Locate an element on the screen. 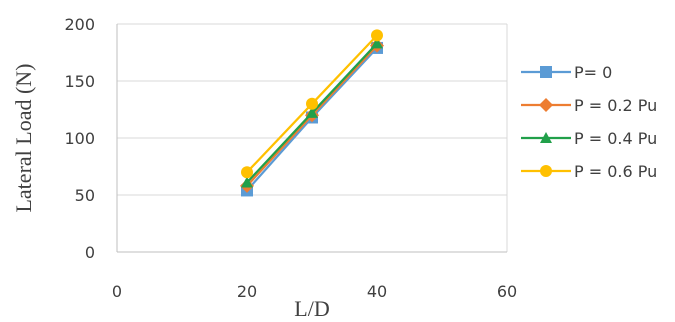  legend-item: P= 0 is located at coordinates (566, 72).